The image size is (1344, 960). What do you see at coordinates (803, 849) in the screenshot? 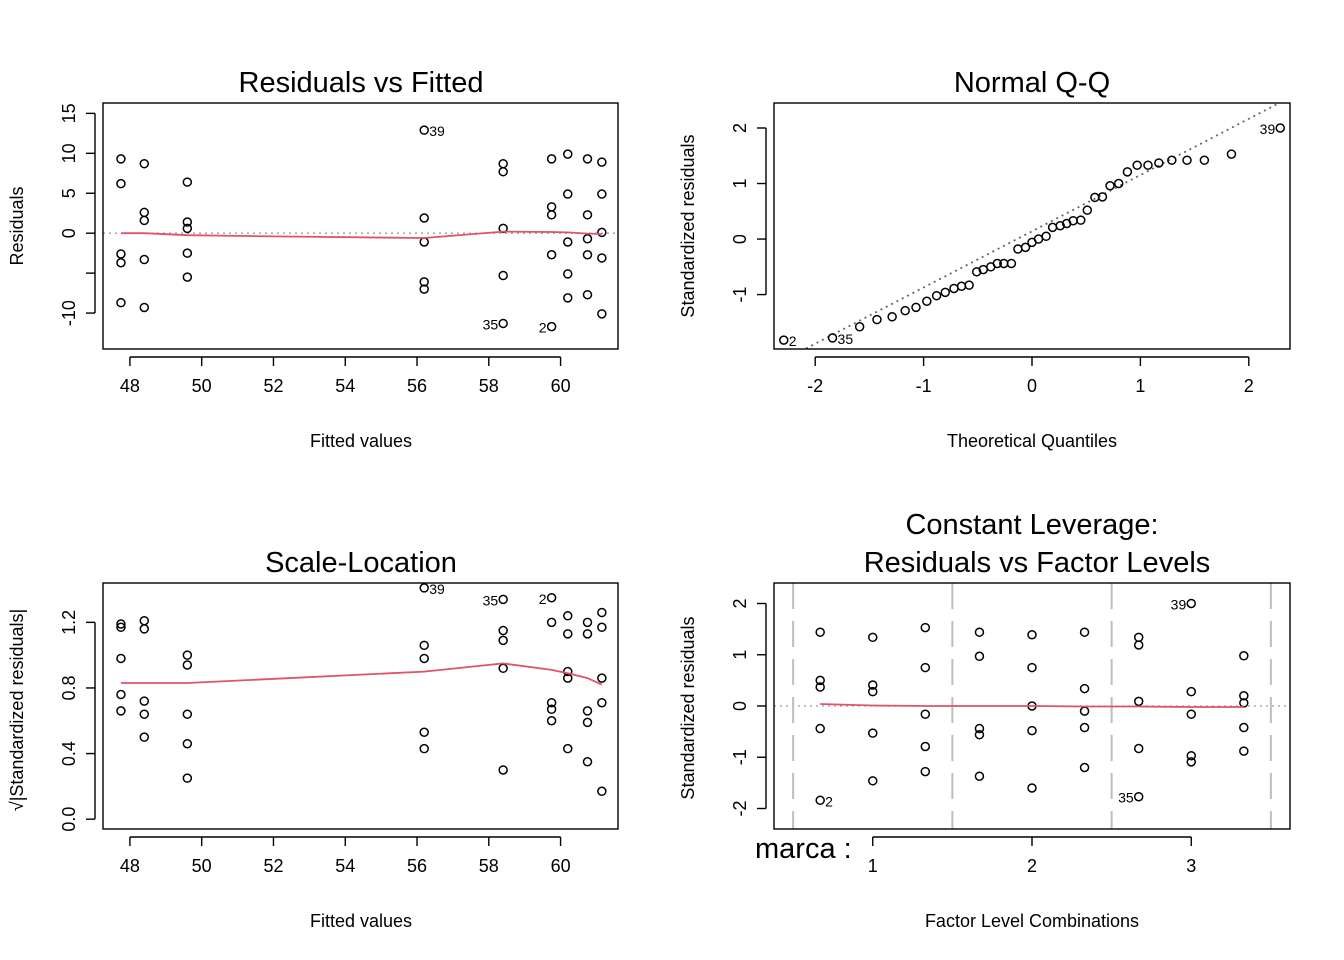
I see `panel4-factor-label: marca :` at bounding box center [803, 849].